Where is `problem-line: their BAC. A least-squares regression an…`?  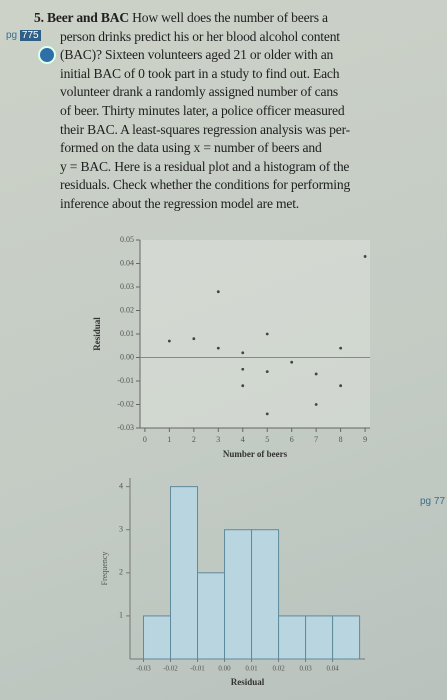
problem-line: their BAC. A least-squares regression an… is located at coordinates (205, 129).